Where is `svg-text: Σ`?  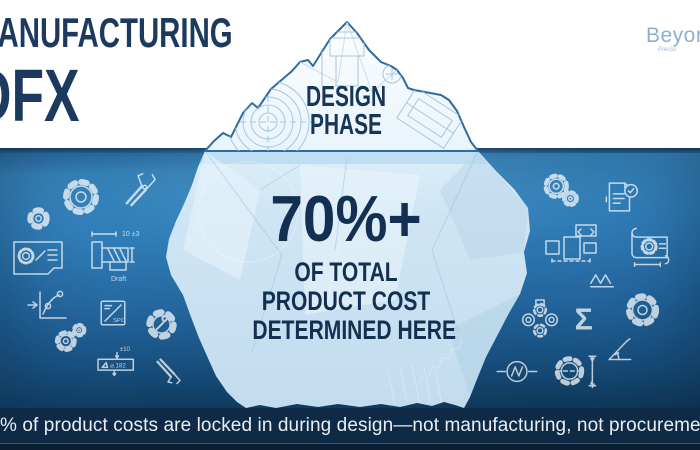 svg-text: Σ is located at coordinates (584, 319).